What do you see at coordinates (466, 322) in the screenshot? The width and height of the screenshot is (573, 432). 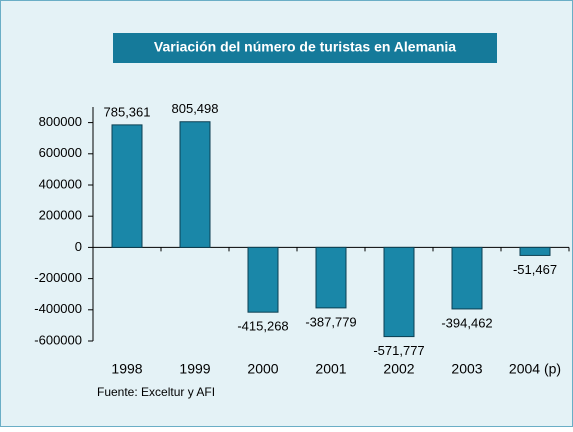 I see `data-label: -394,462` at bounding box center [466, 322].